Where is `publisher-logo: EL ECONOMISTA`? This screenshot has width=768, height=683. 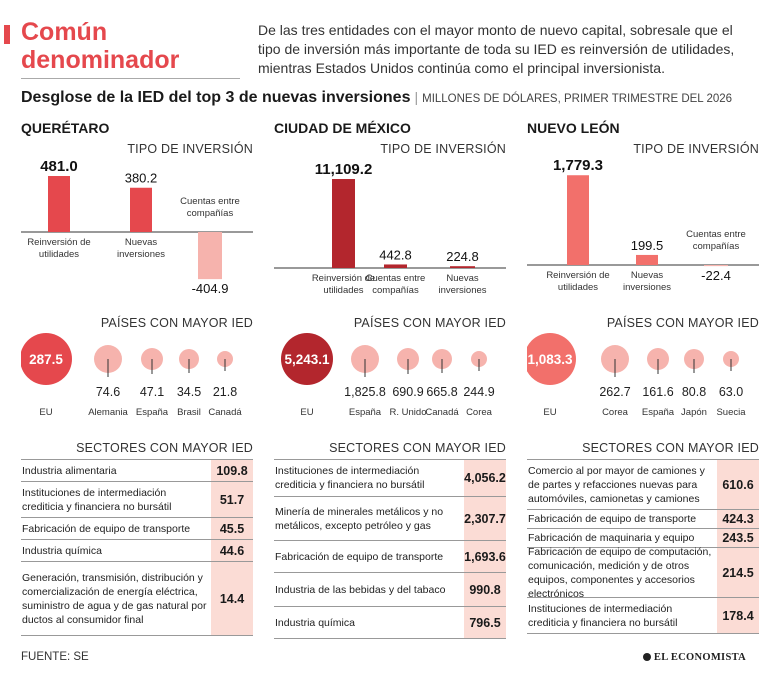
publisher-logo: EL ECONOMISTA is located at coordinates (694, 657).